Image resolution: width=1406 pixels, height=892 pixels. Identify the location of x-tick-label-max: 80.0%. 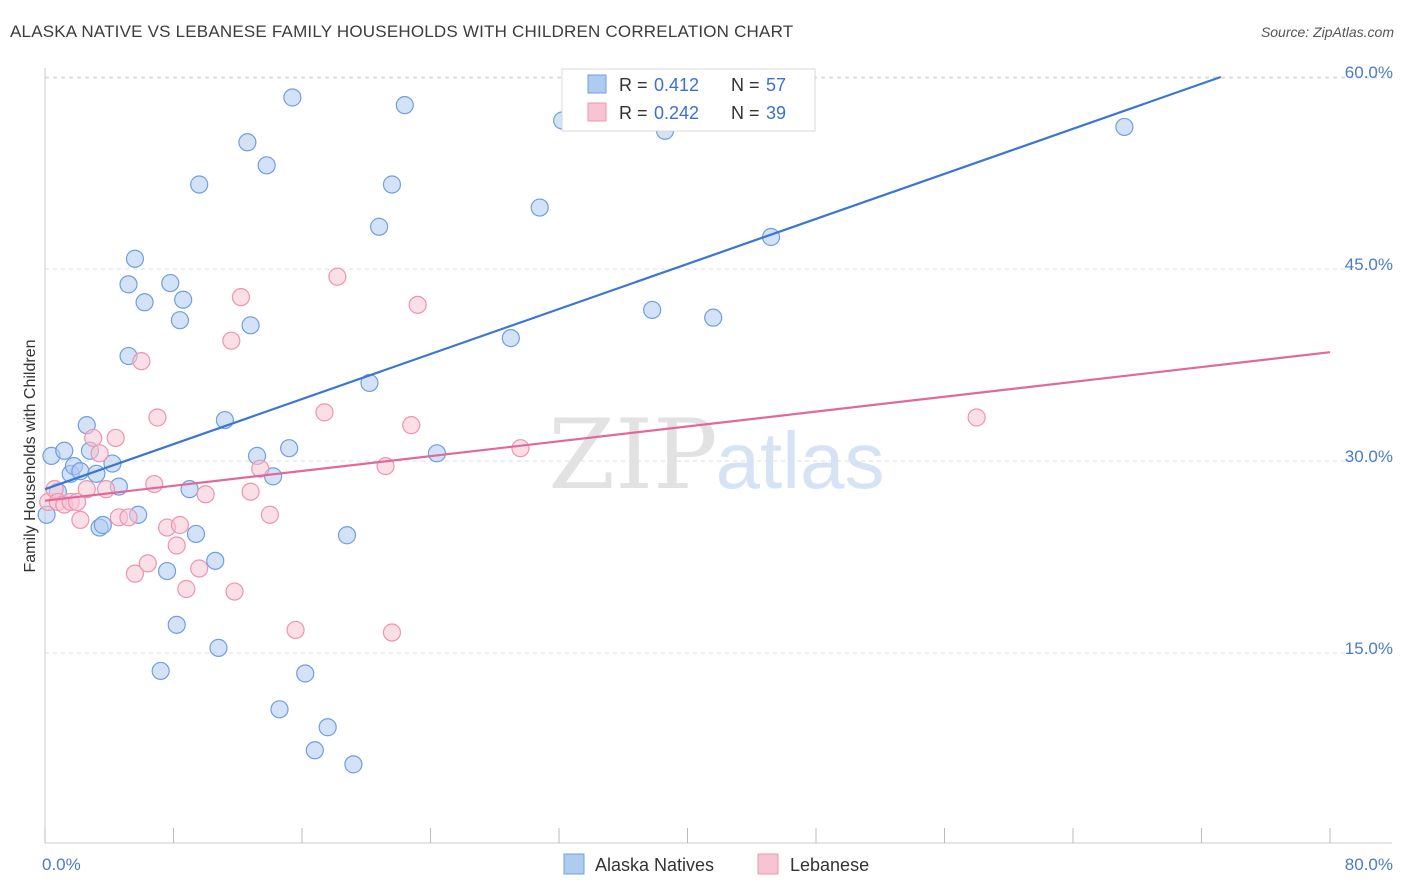
(1369, 864).